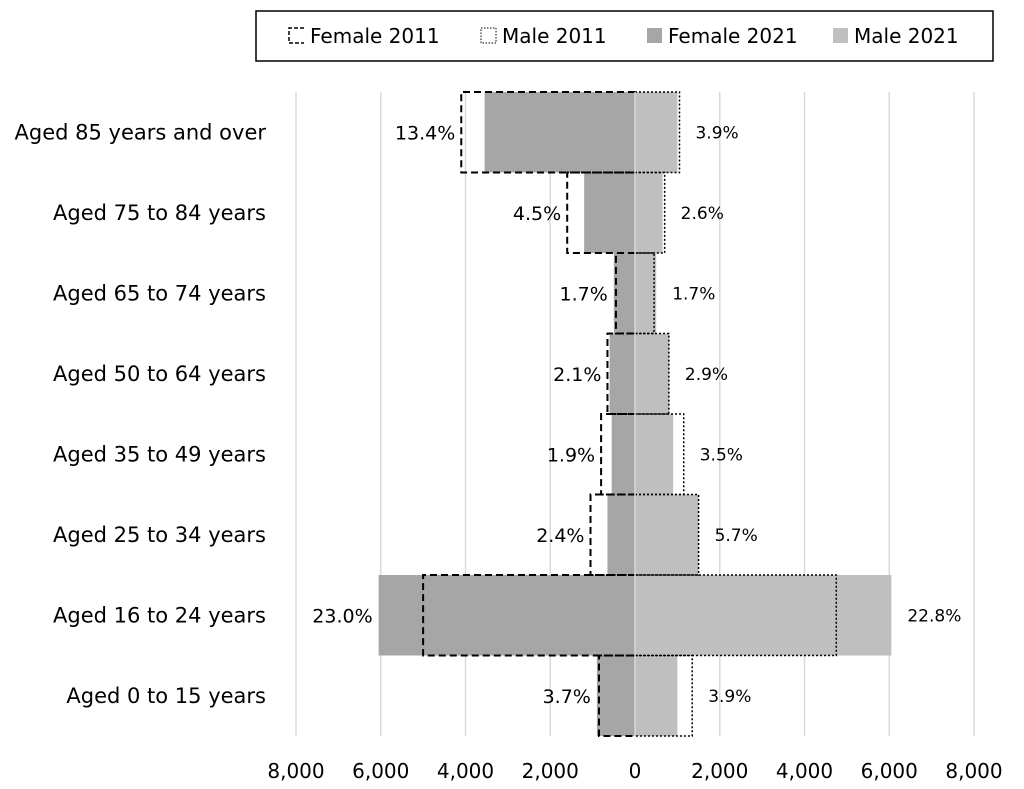  I want to click on data-label-male: 1.7%, so click(693, 294).